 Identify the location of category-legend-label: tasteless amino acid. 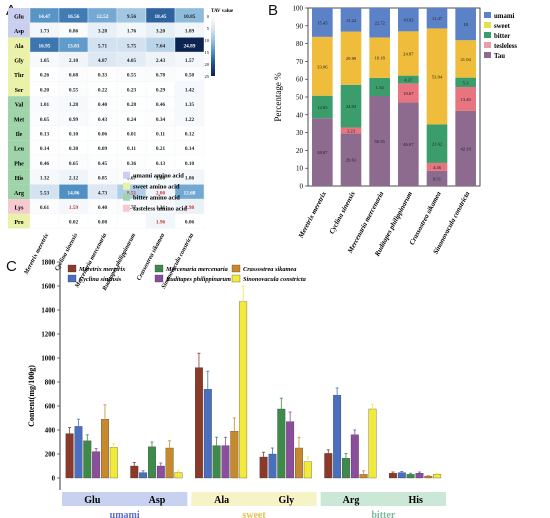
(160, 209).